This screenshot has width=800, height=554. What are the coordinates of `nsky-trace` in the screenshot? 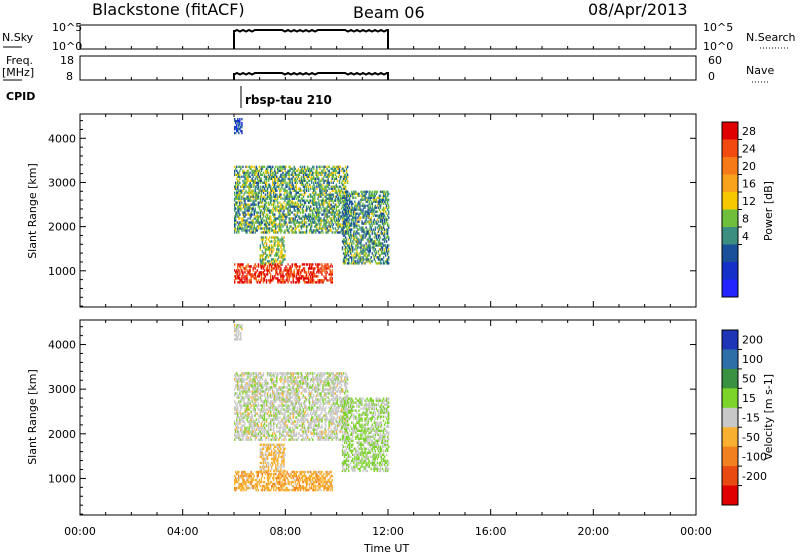 It's located at (311, 38).